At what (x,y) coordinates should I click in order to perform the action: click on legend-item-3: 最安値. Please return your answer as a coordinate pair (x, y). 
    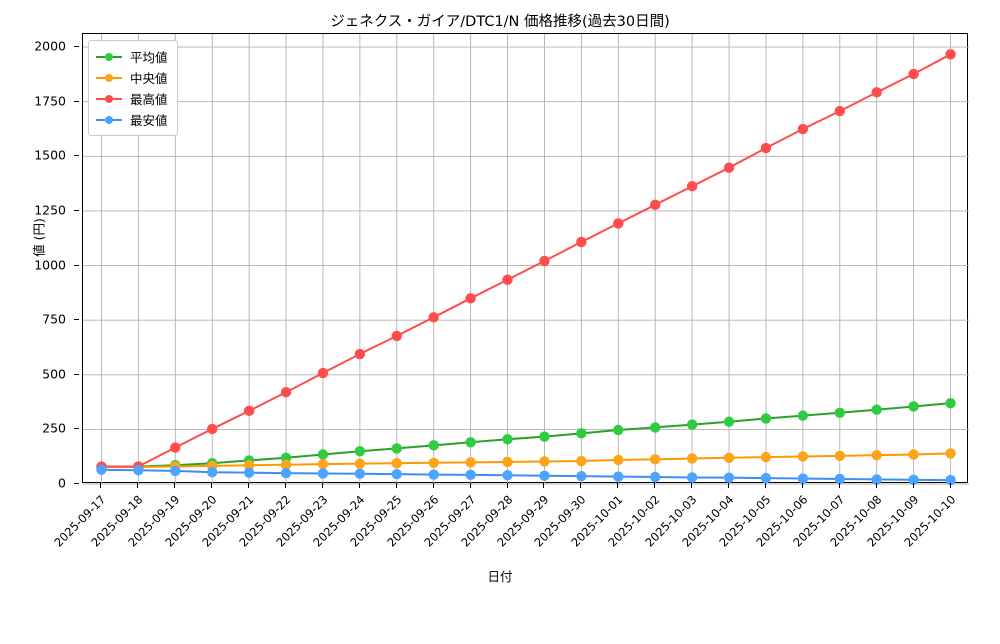
    Looking at the image, I should click on (132, 119).